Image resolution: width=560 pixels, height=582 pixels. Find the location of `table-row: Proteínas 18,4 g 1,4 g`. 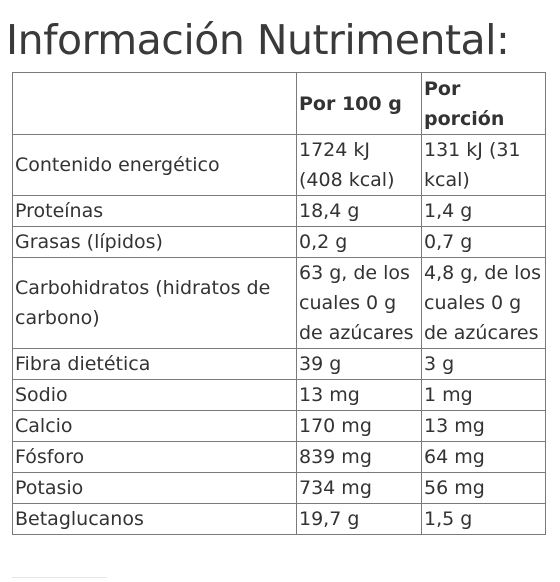

table-row: Proteínas 18,4 g 1,4 g is located at coordinates (279, 211).